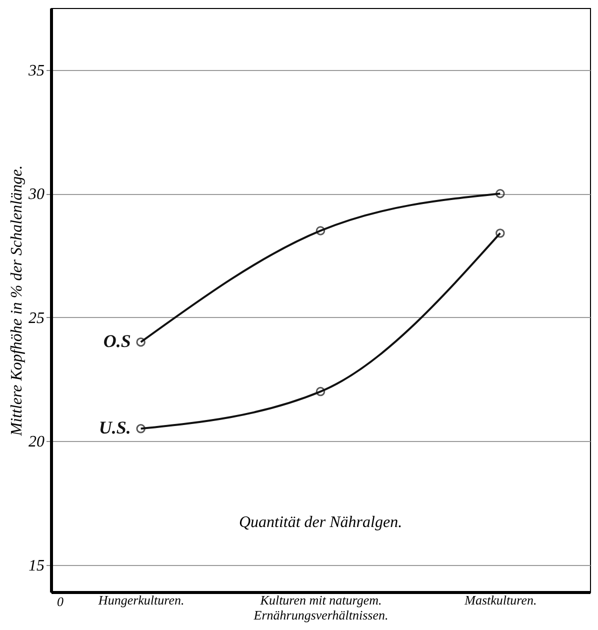  What do you see at coordinates (36, 318) in the screenshot?
I see `y-tick-label: 25` at bounding box center [36, 318].